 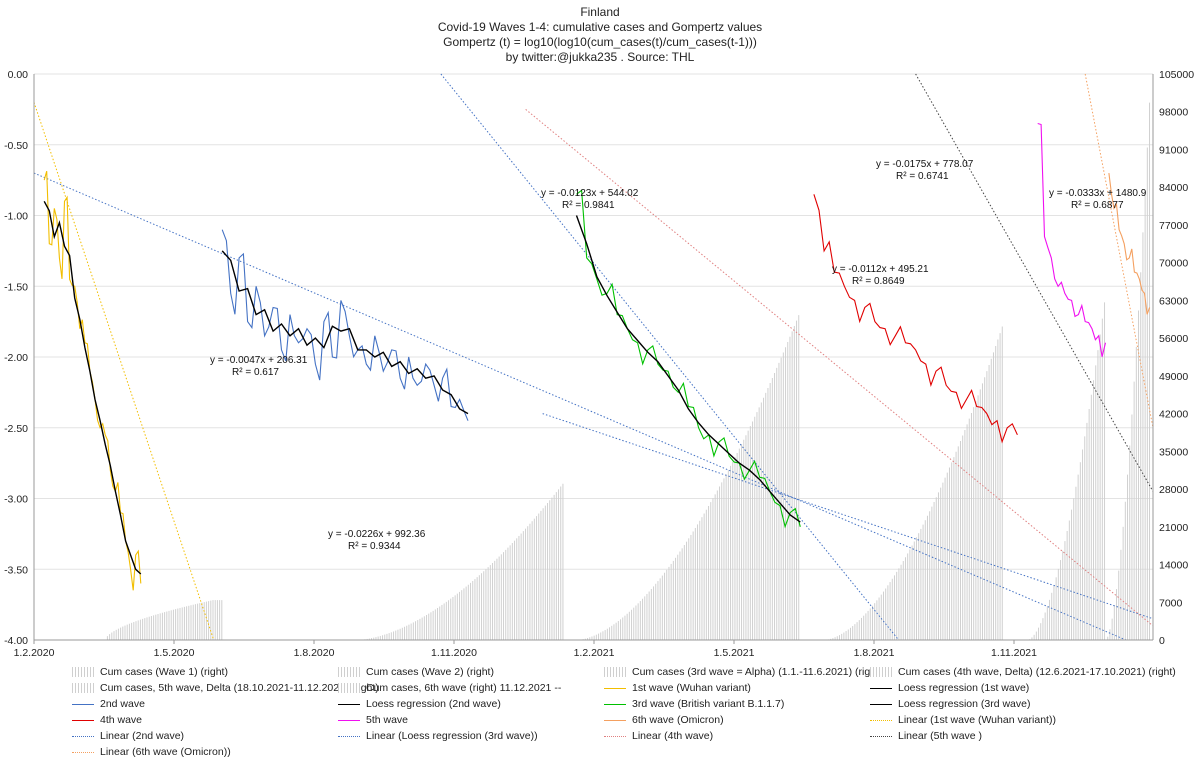 I want to click on y-right-tick-label: 0, so click(x=1162, y=641).